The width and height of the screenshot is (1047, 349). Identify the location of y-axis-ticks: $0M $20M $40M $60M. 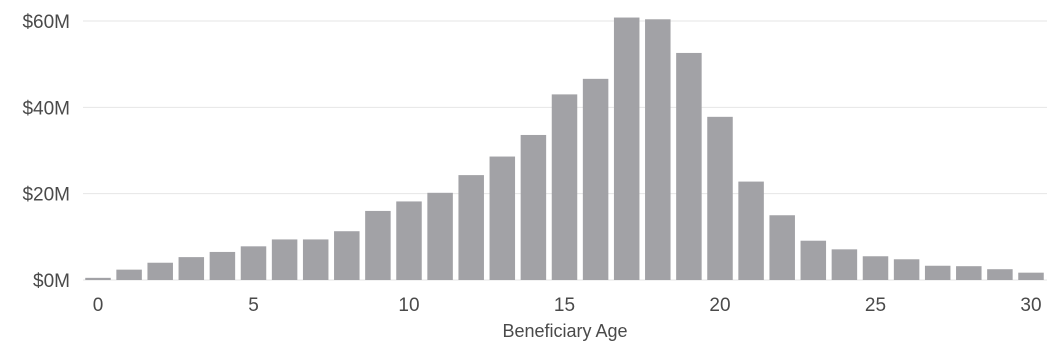
(46, 152).